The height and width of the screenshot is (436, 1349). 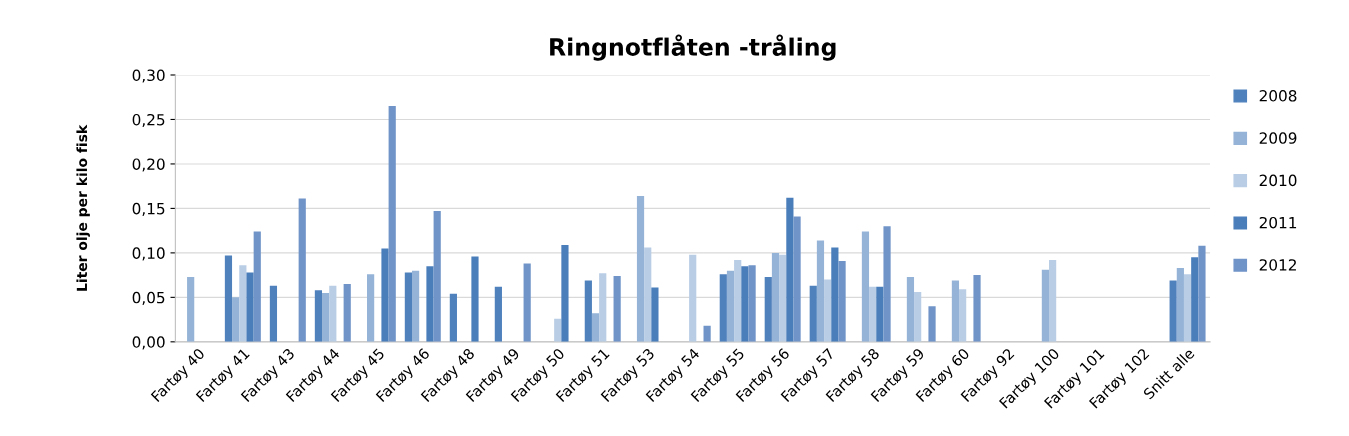 What do you see at coordinates (83, 207) in the screenshot?
I see `y-axis-title: Liter olje per kilo fisk` at bounding box center [83, 207].